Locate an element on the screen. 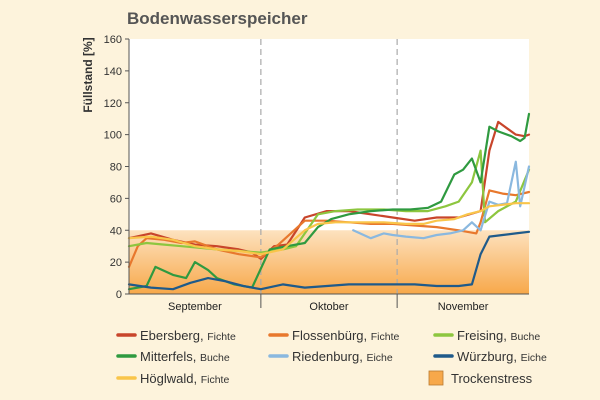  y-tick-label: 120 is located at coordinates (113, 104).